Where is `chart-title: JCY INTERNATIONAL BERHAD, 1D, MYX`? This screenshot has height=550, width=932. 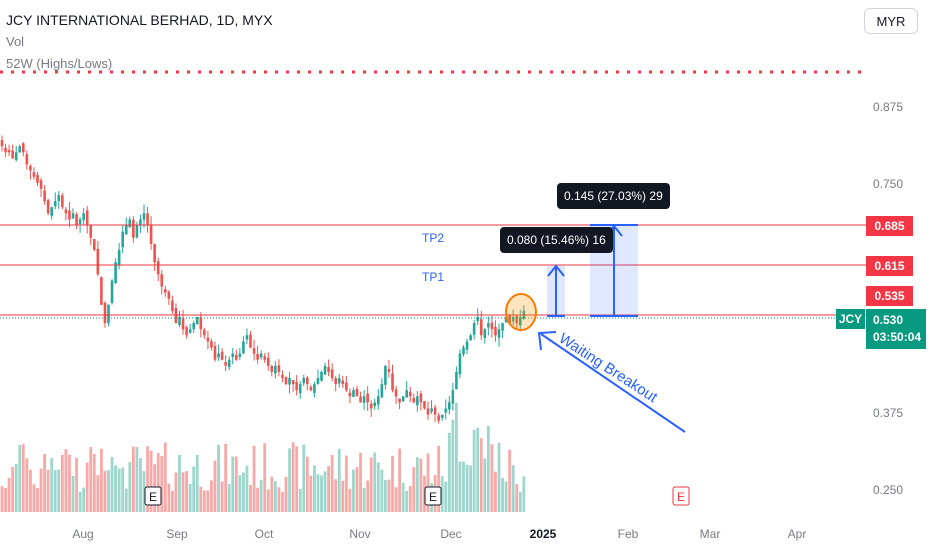 chart-title: JCY INTERNATIONAL BERHAD, 1D, MYX is located at coordinates (139, 20).